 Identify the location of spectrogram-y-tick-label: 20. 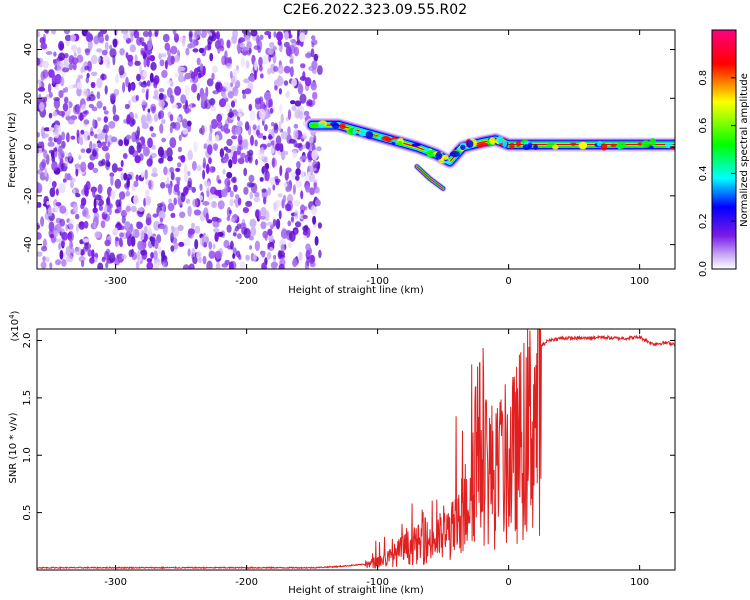
(28, 98).